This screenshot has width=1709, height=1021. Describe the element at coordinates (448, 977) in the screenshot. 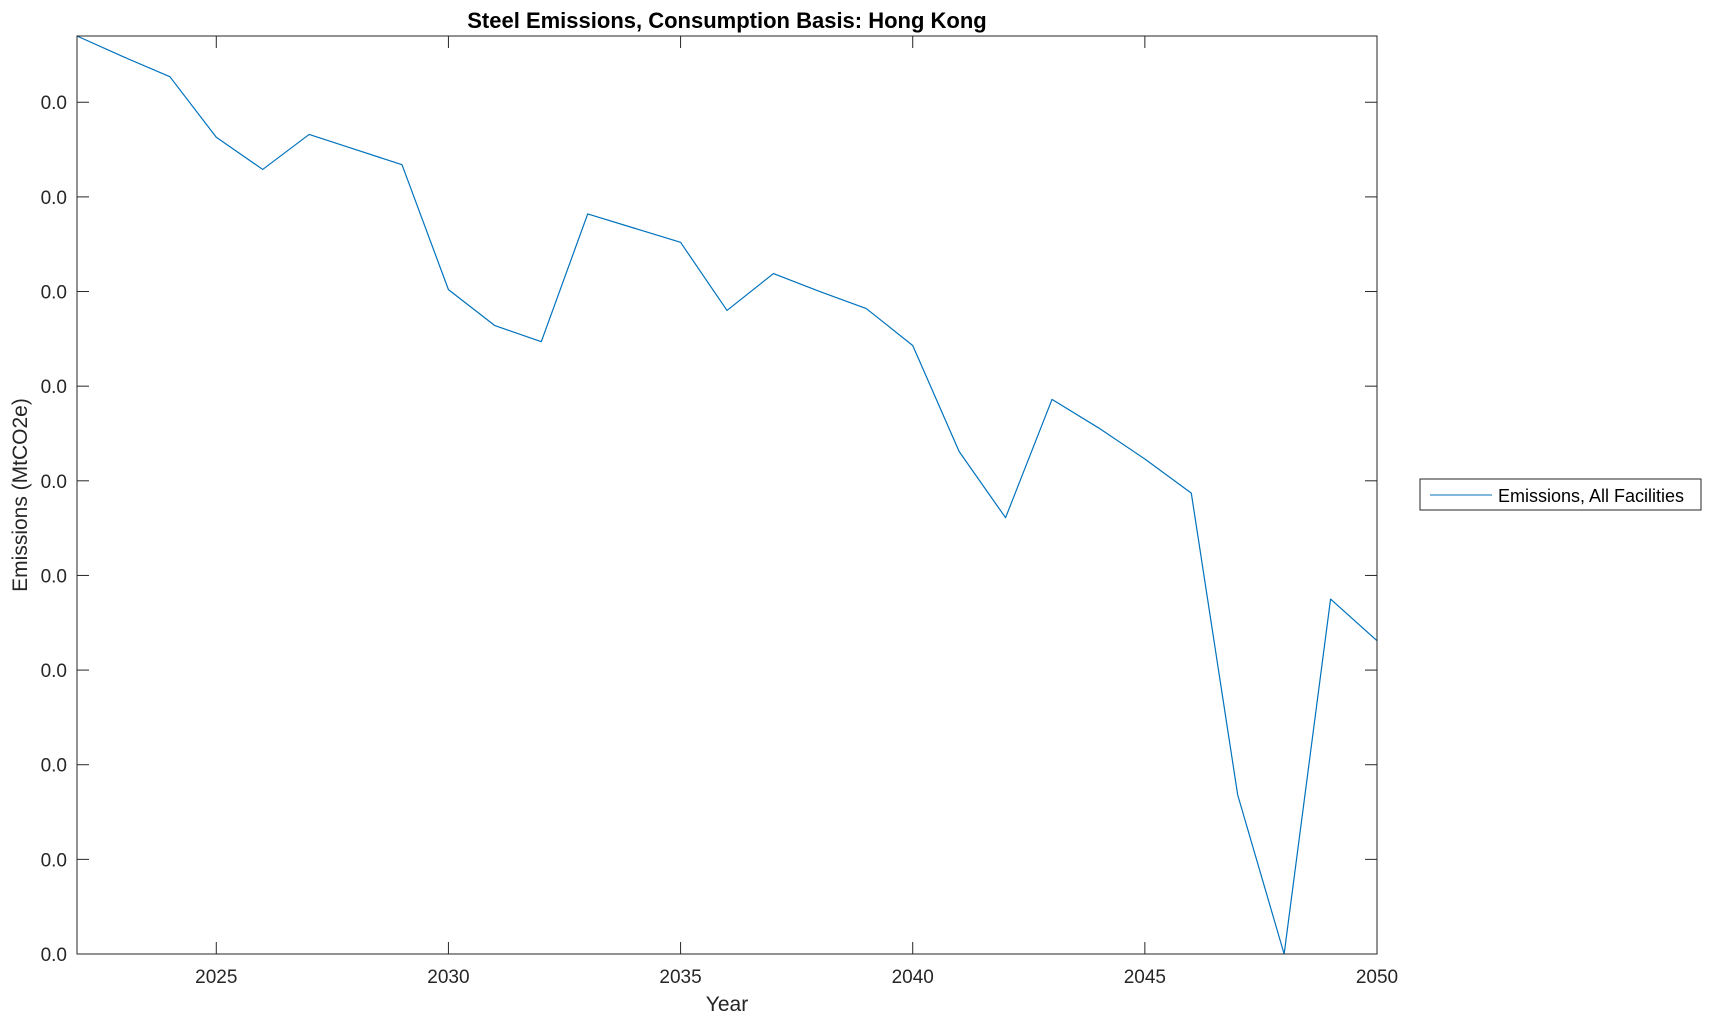

I see `x-tick-label: 2030` at that location.